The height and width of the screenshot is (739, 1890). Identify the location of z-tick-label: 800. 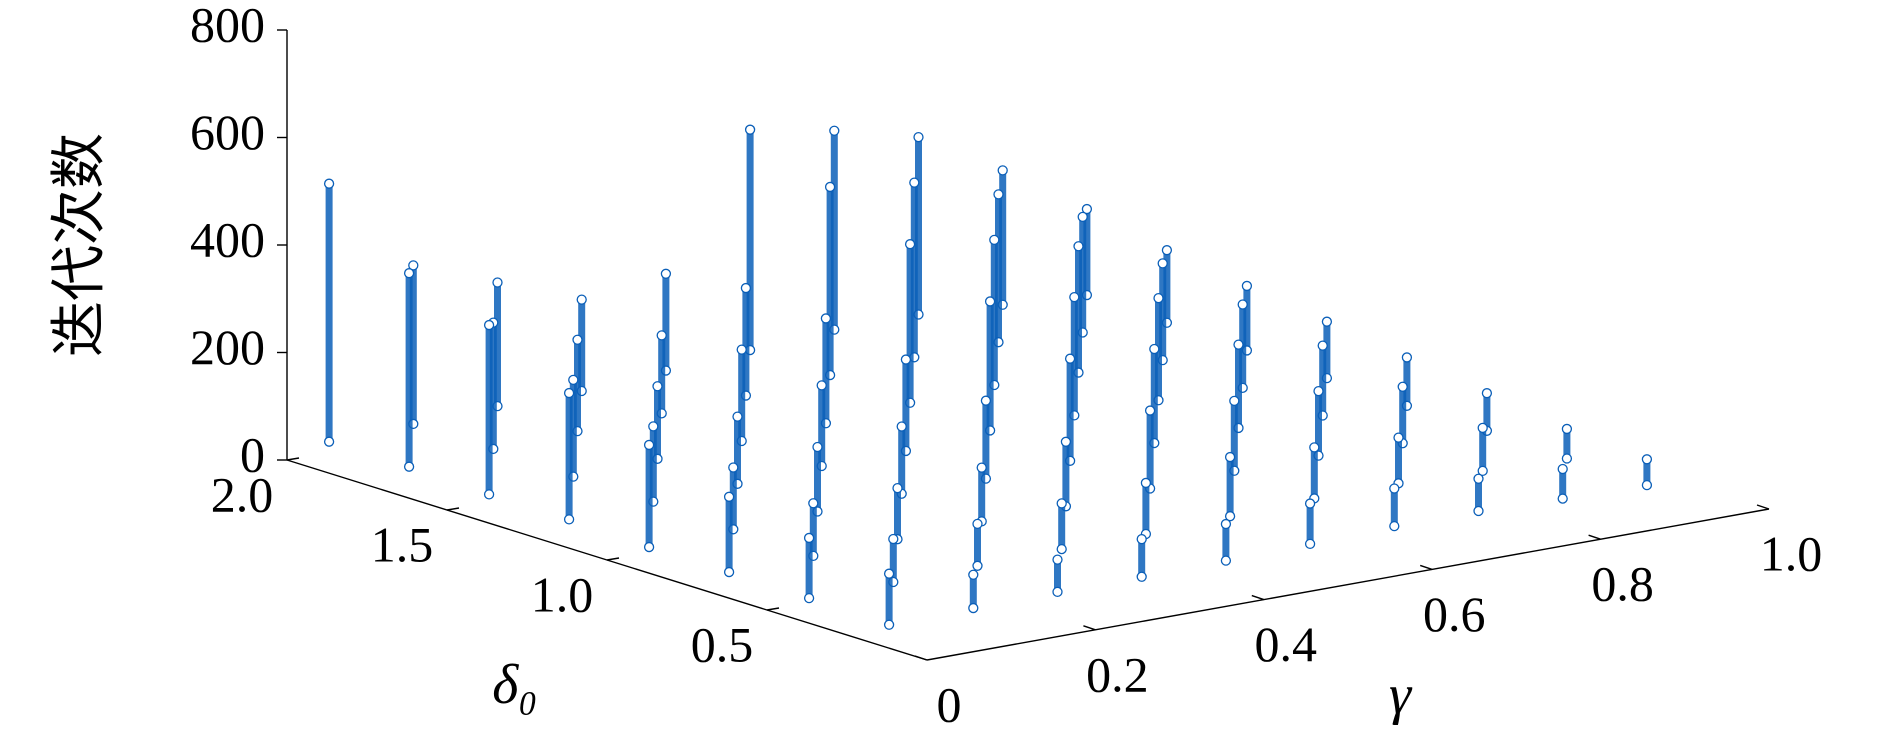
(227, 26).